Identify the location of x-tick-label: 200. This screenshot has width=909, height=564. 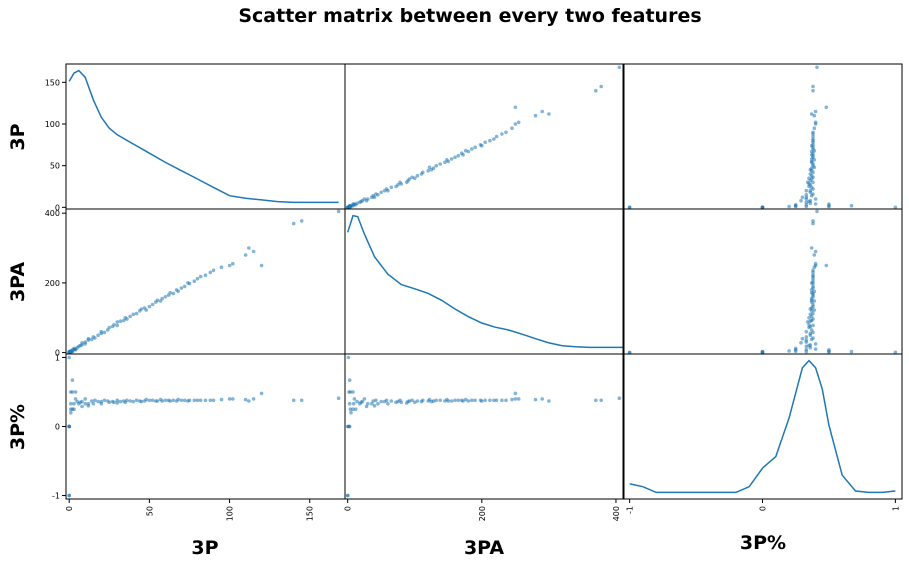
(482, 513).